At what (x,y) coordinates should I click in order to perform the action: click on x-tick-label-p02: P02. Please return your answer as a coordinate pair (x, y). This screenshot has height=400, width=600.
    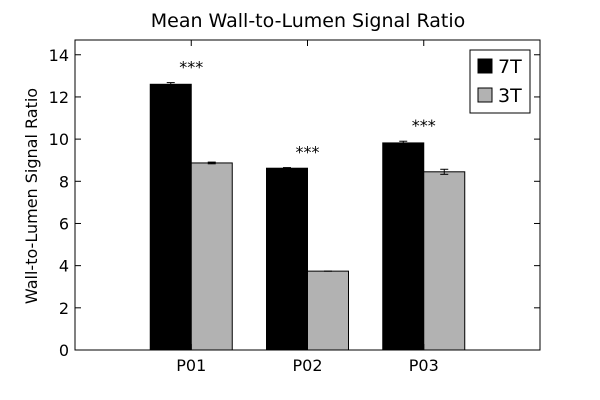
    Looking at the image, I should click on (307, 365).